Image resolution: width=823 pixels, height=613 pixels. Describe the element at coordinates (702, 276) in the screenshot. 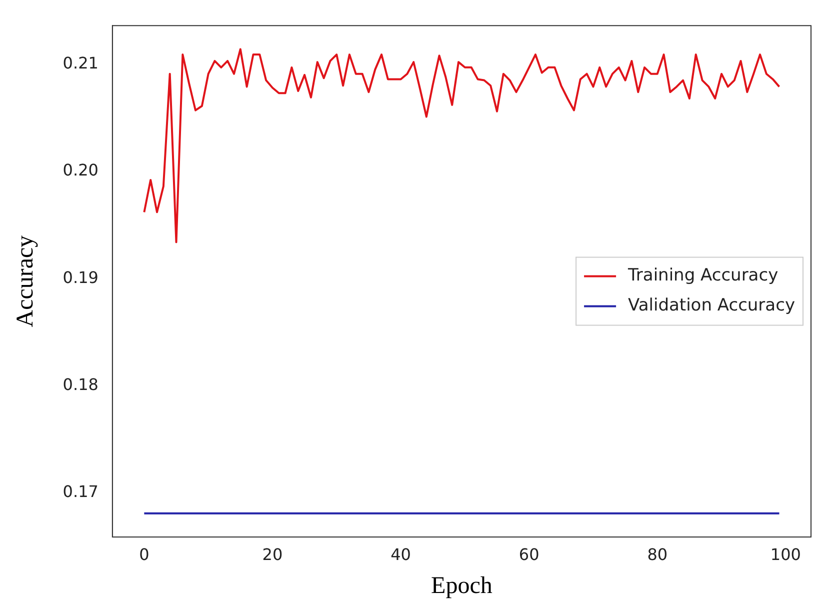

I see `legend-label: Training Accuracy` at that location.